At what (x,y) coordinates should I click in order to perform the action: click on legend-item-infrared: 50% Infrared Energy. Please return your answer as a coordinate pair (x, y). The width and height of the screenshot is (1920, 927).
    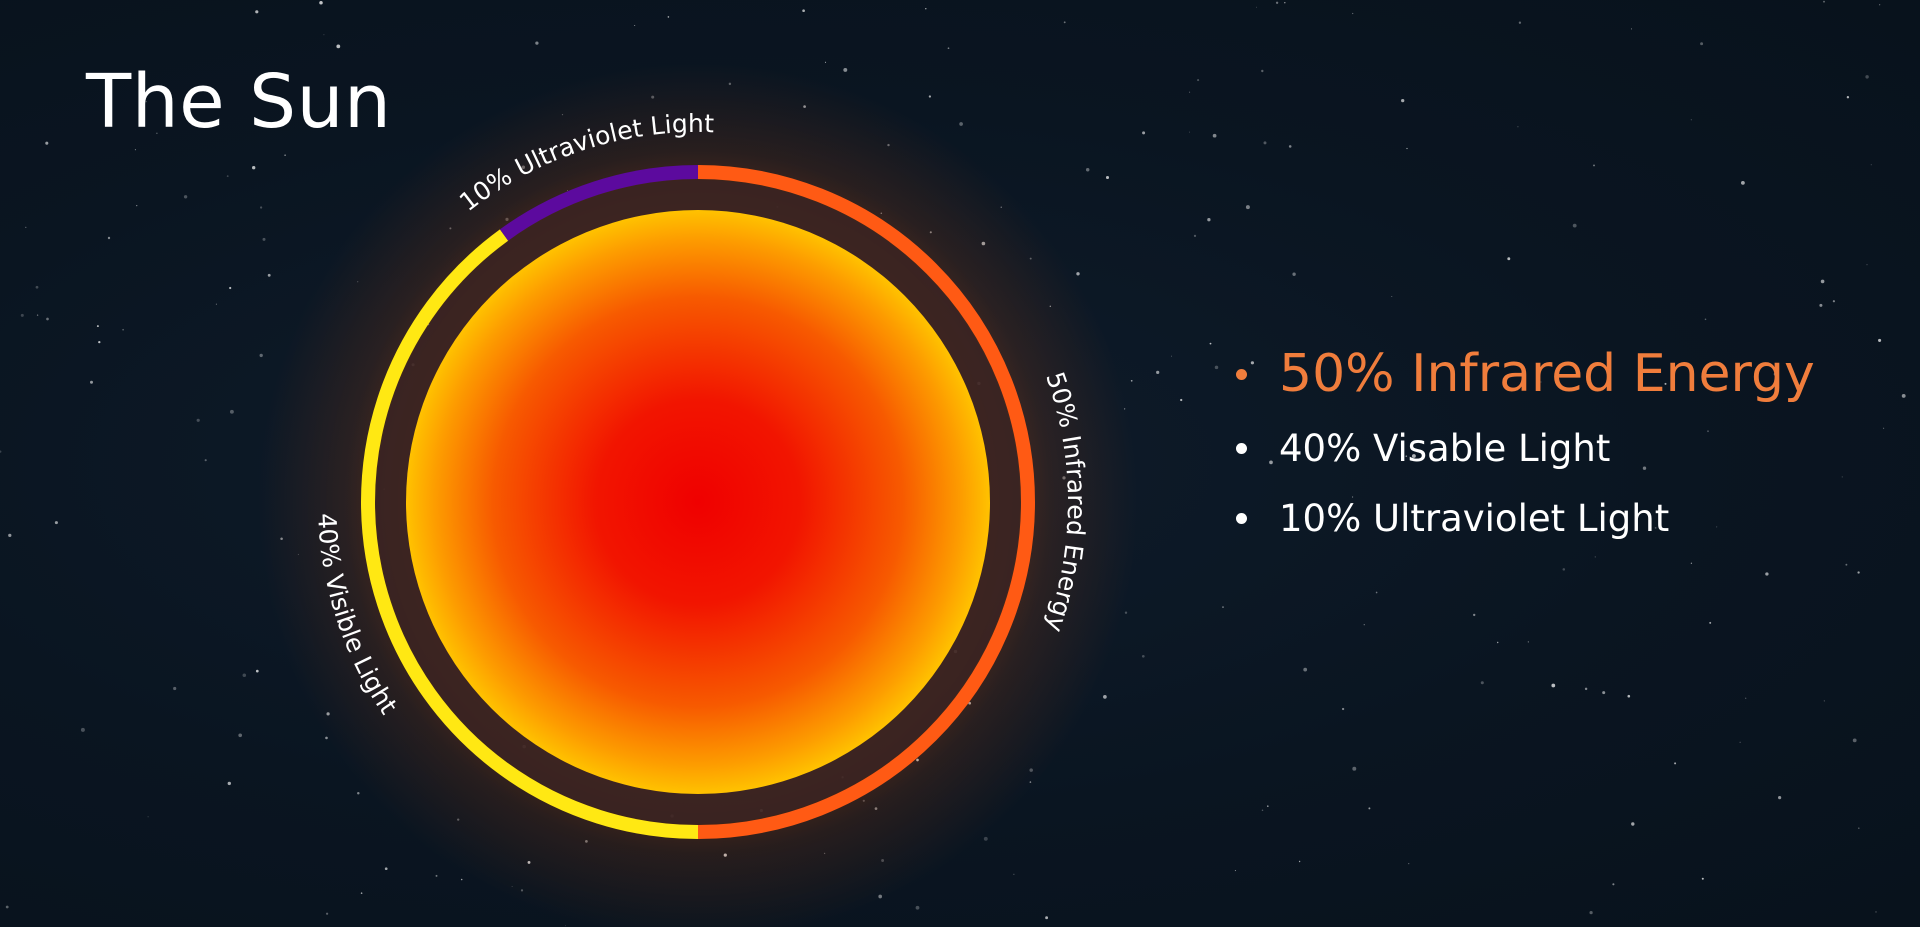
    Looking at the image, I should click on (1525, 374).